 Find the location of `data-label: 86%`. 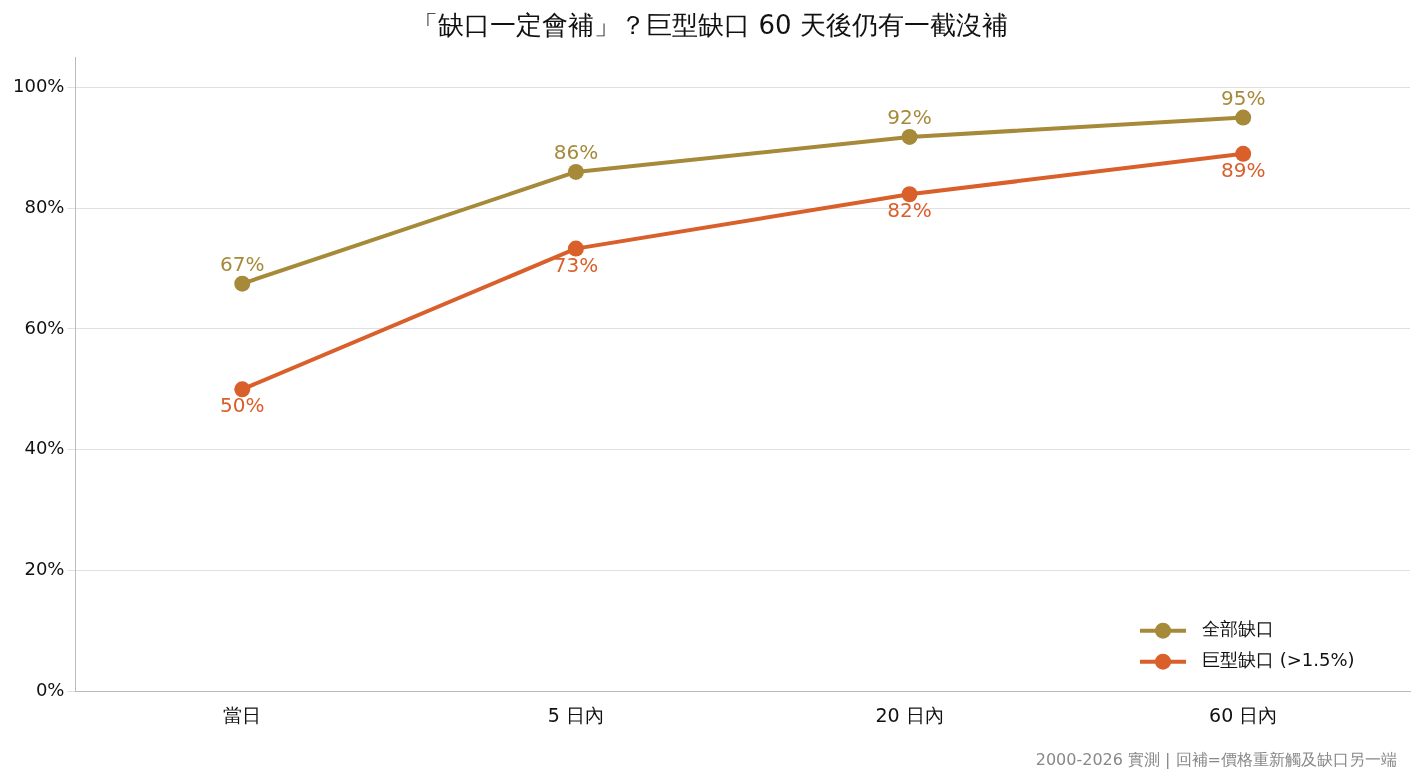

data-label: 86% is located at coordinates (576, 152).